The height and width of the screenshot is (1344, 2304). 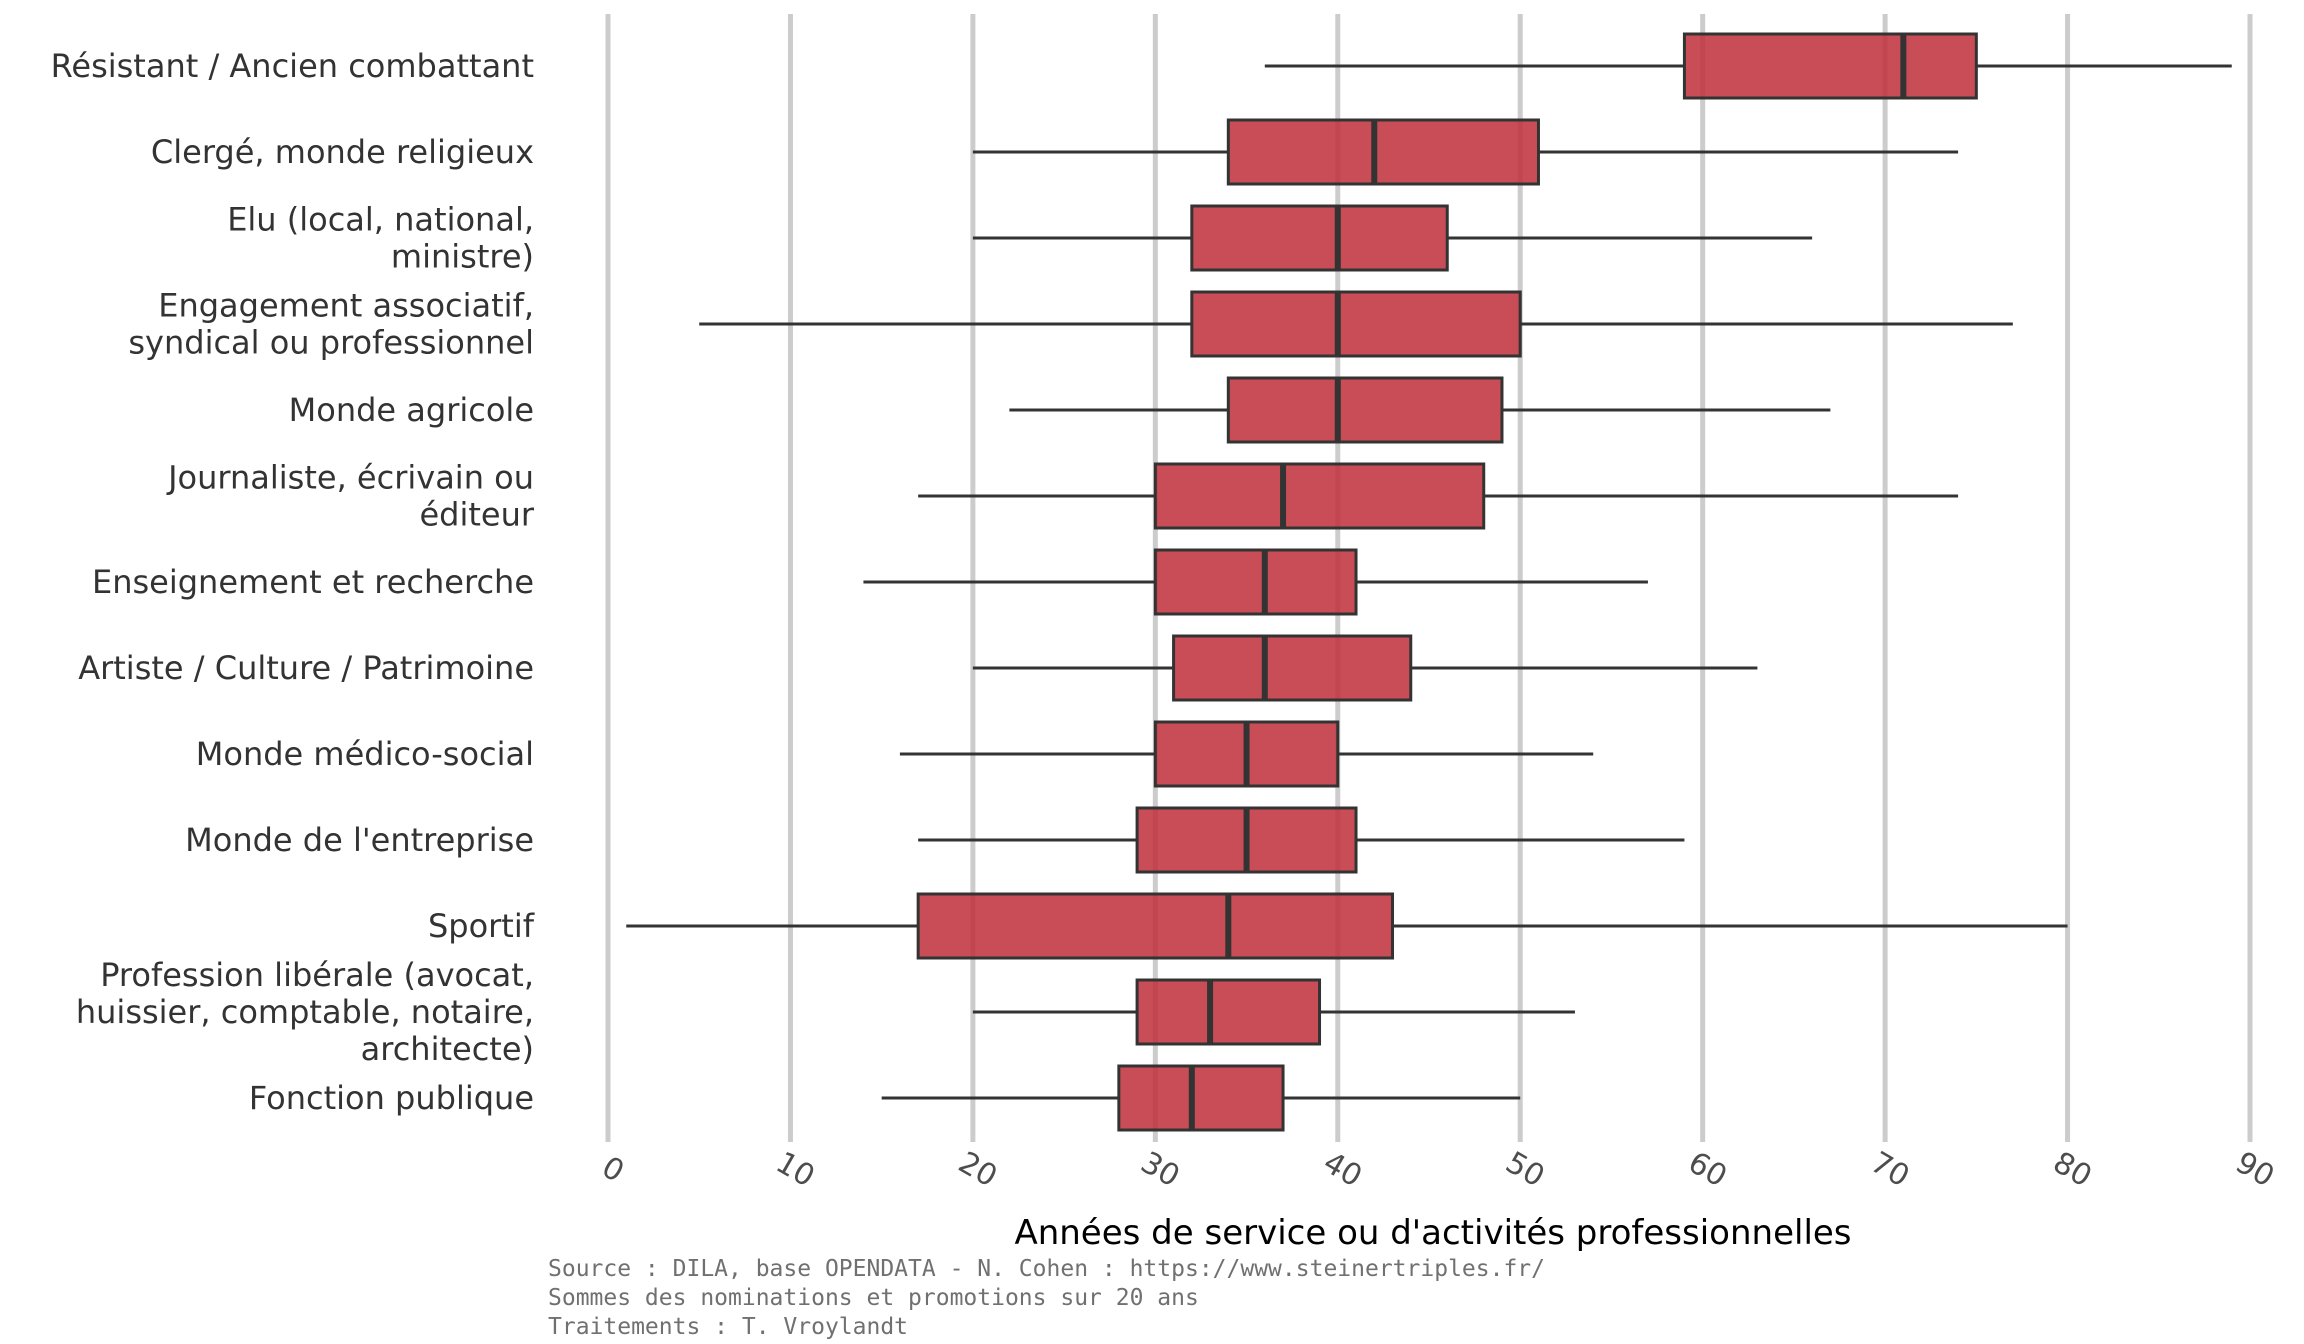 I want to click on x-tick-label: 50, so click(x=1525, y=1169).